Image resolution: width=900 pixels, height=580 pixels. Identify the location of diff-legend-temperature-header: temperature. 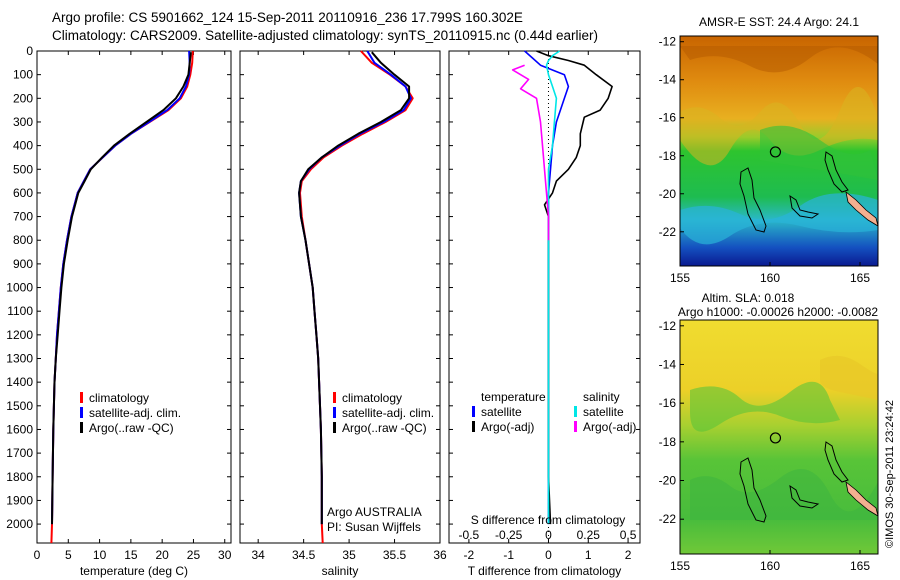
(513, 397).